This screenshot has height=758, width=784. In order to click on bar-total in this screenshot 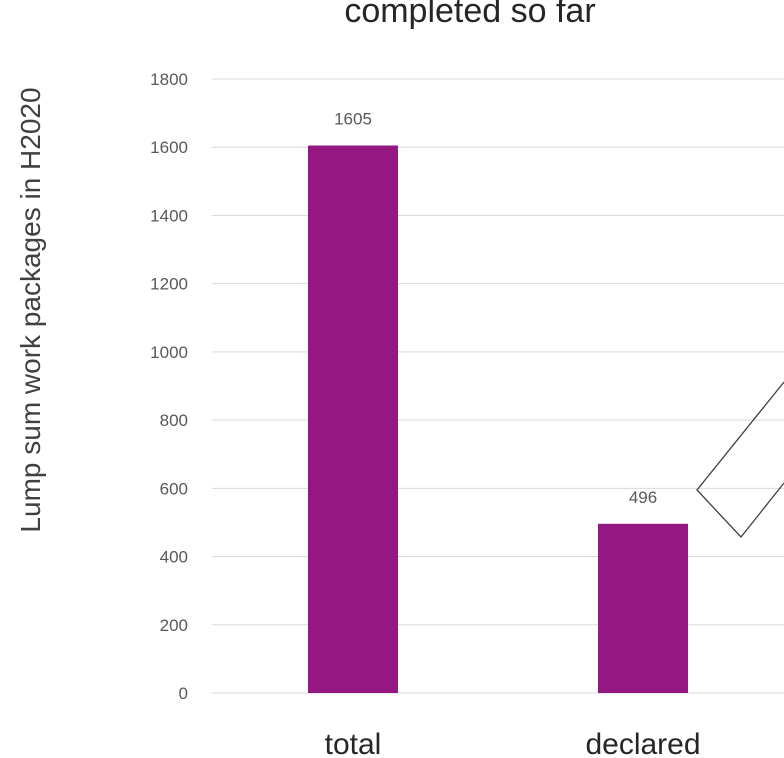, I will do `click(353, 419)`.